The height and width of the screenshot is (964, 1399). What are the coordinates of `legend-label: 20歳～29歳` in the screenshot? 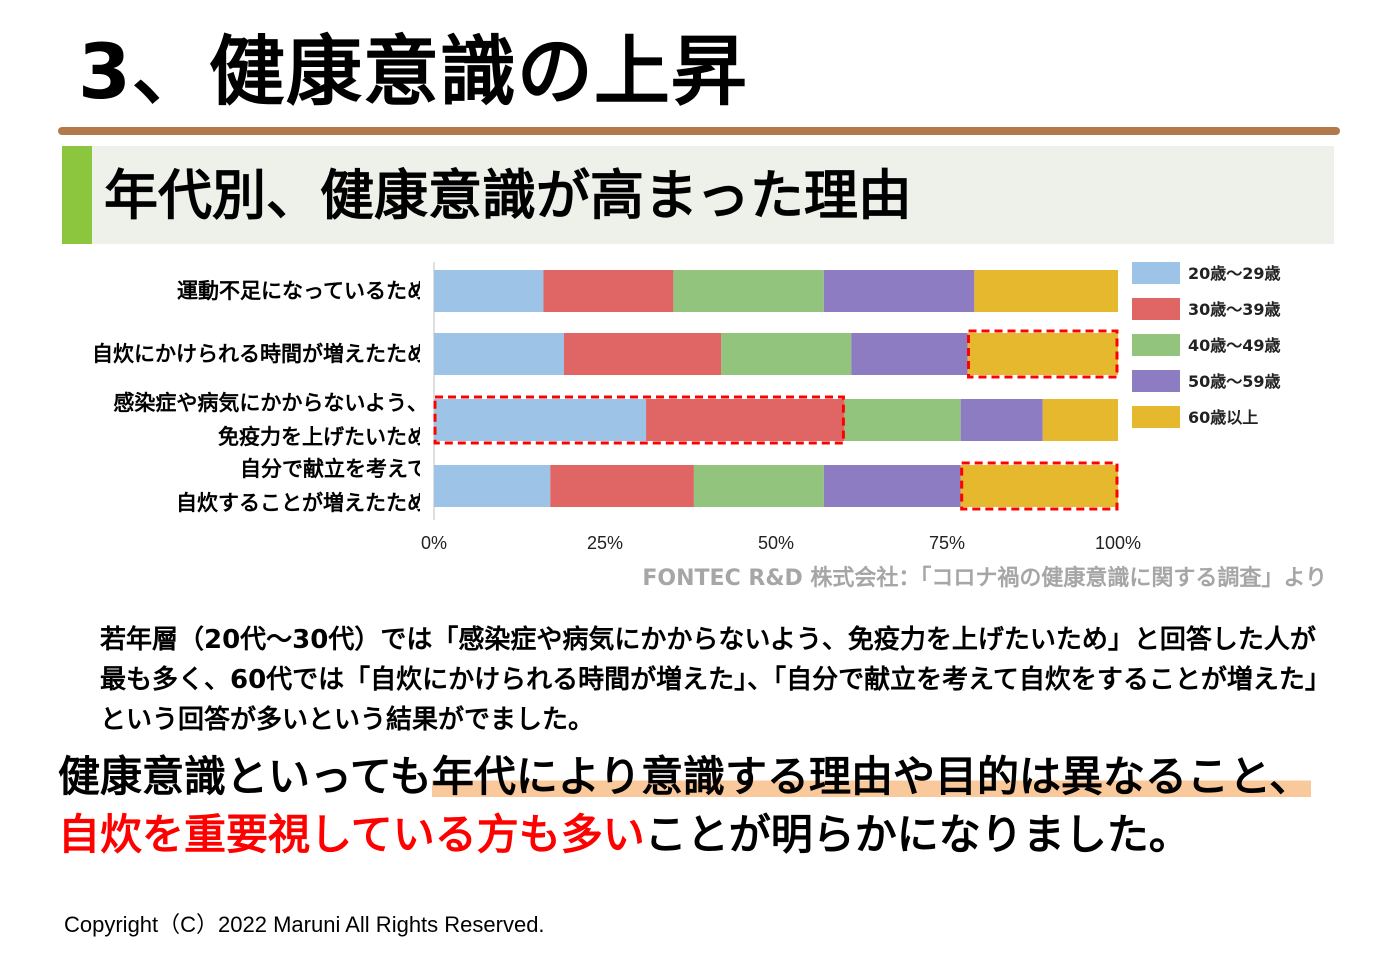 It's located at (1234, 273).